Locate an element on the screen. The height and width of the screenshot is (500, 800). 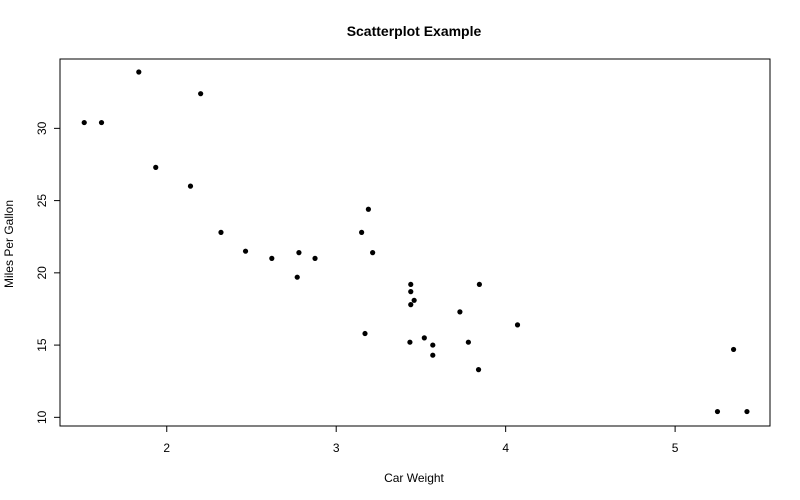
x-tick-label: 3 is located at coordinates (336, 448).